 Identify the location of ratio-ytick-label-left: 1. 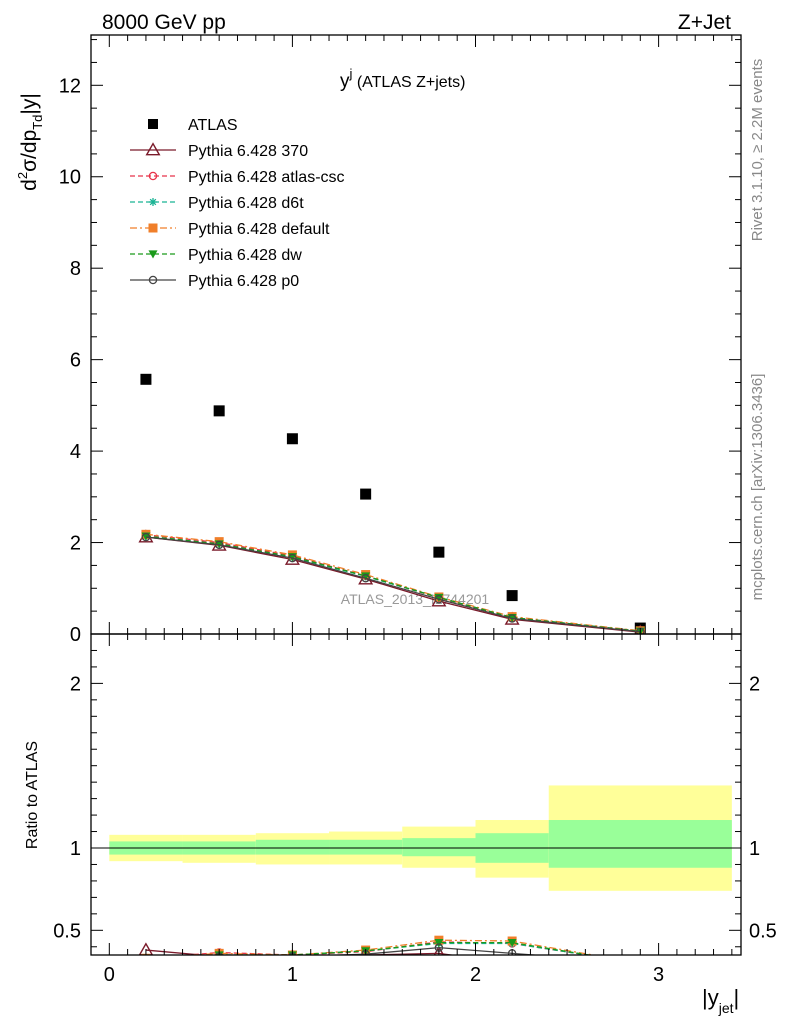
(75, 849).